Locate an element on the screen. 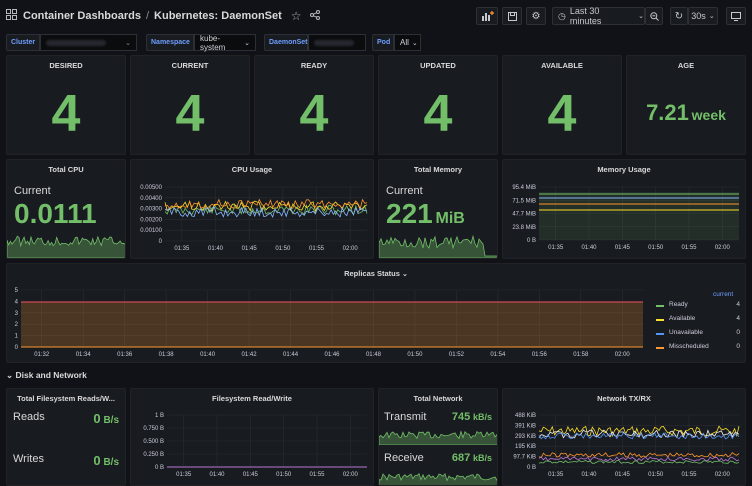 This screenshot has width=752, height=486. section-disk-network: ⌄ Disk and Network is located at coordinates (46, 375).